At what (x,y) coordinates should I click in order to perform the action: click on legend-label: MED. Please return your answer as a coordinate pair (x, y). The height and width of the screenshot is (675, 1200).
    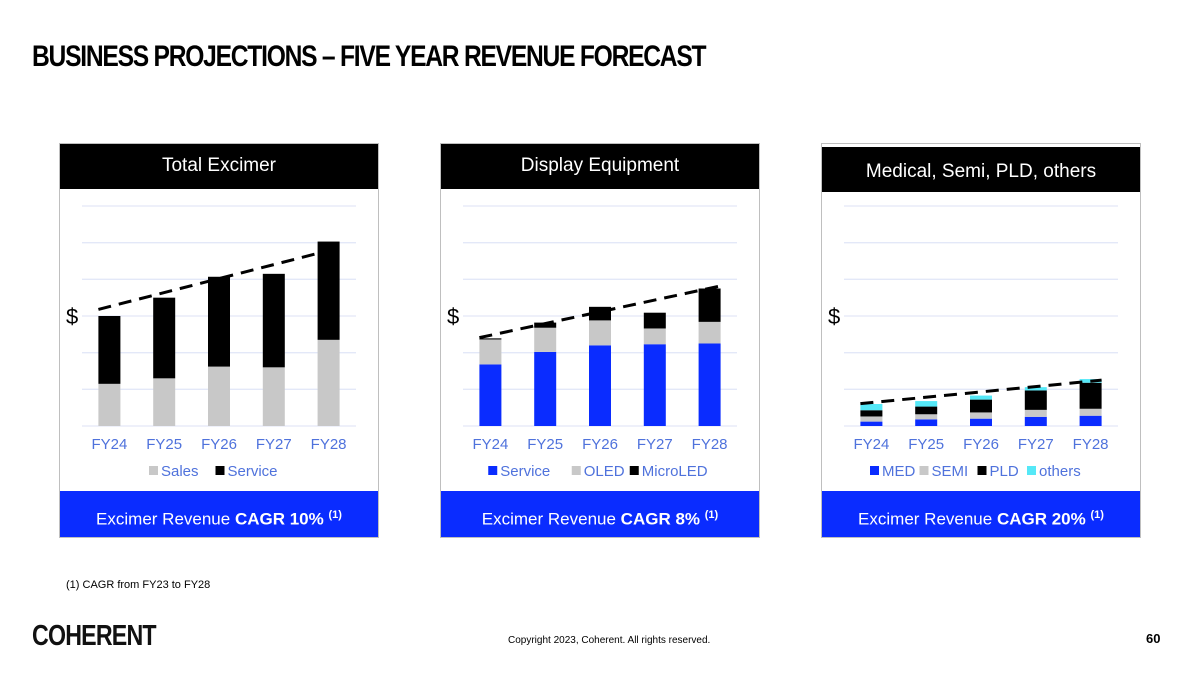
    Looking at the image, I should click on (899, 471).